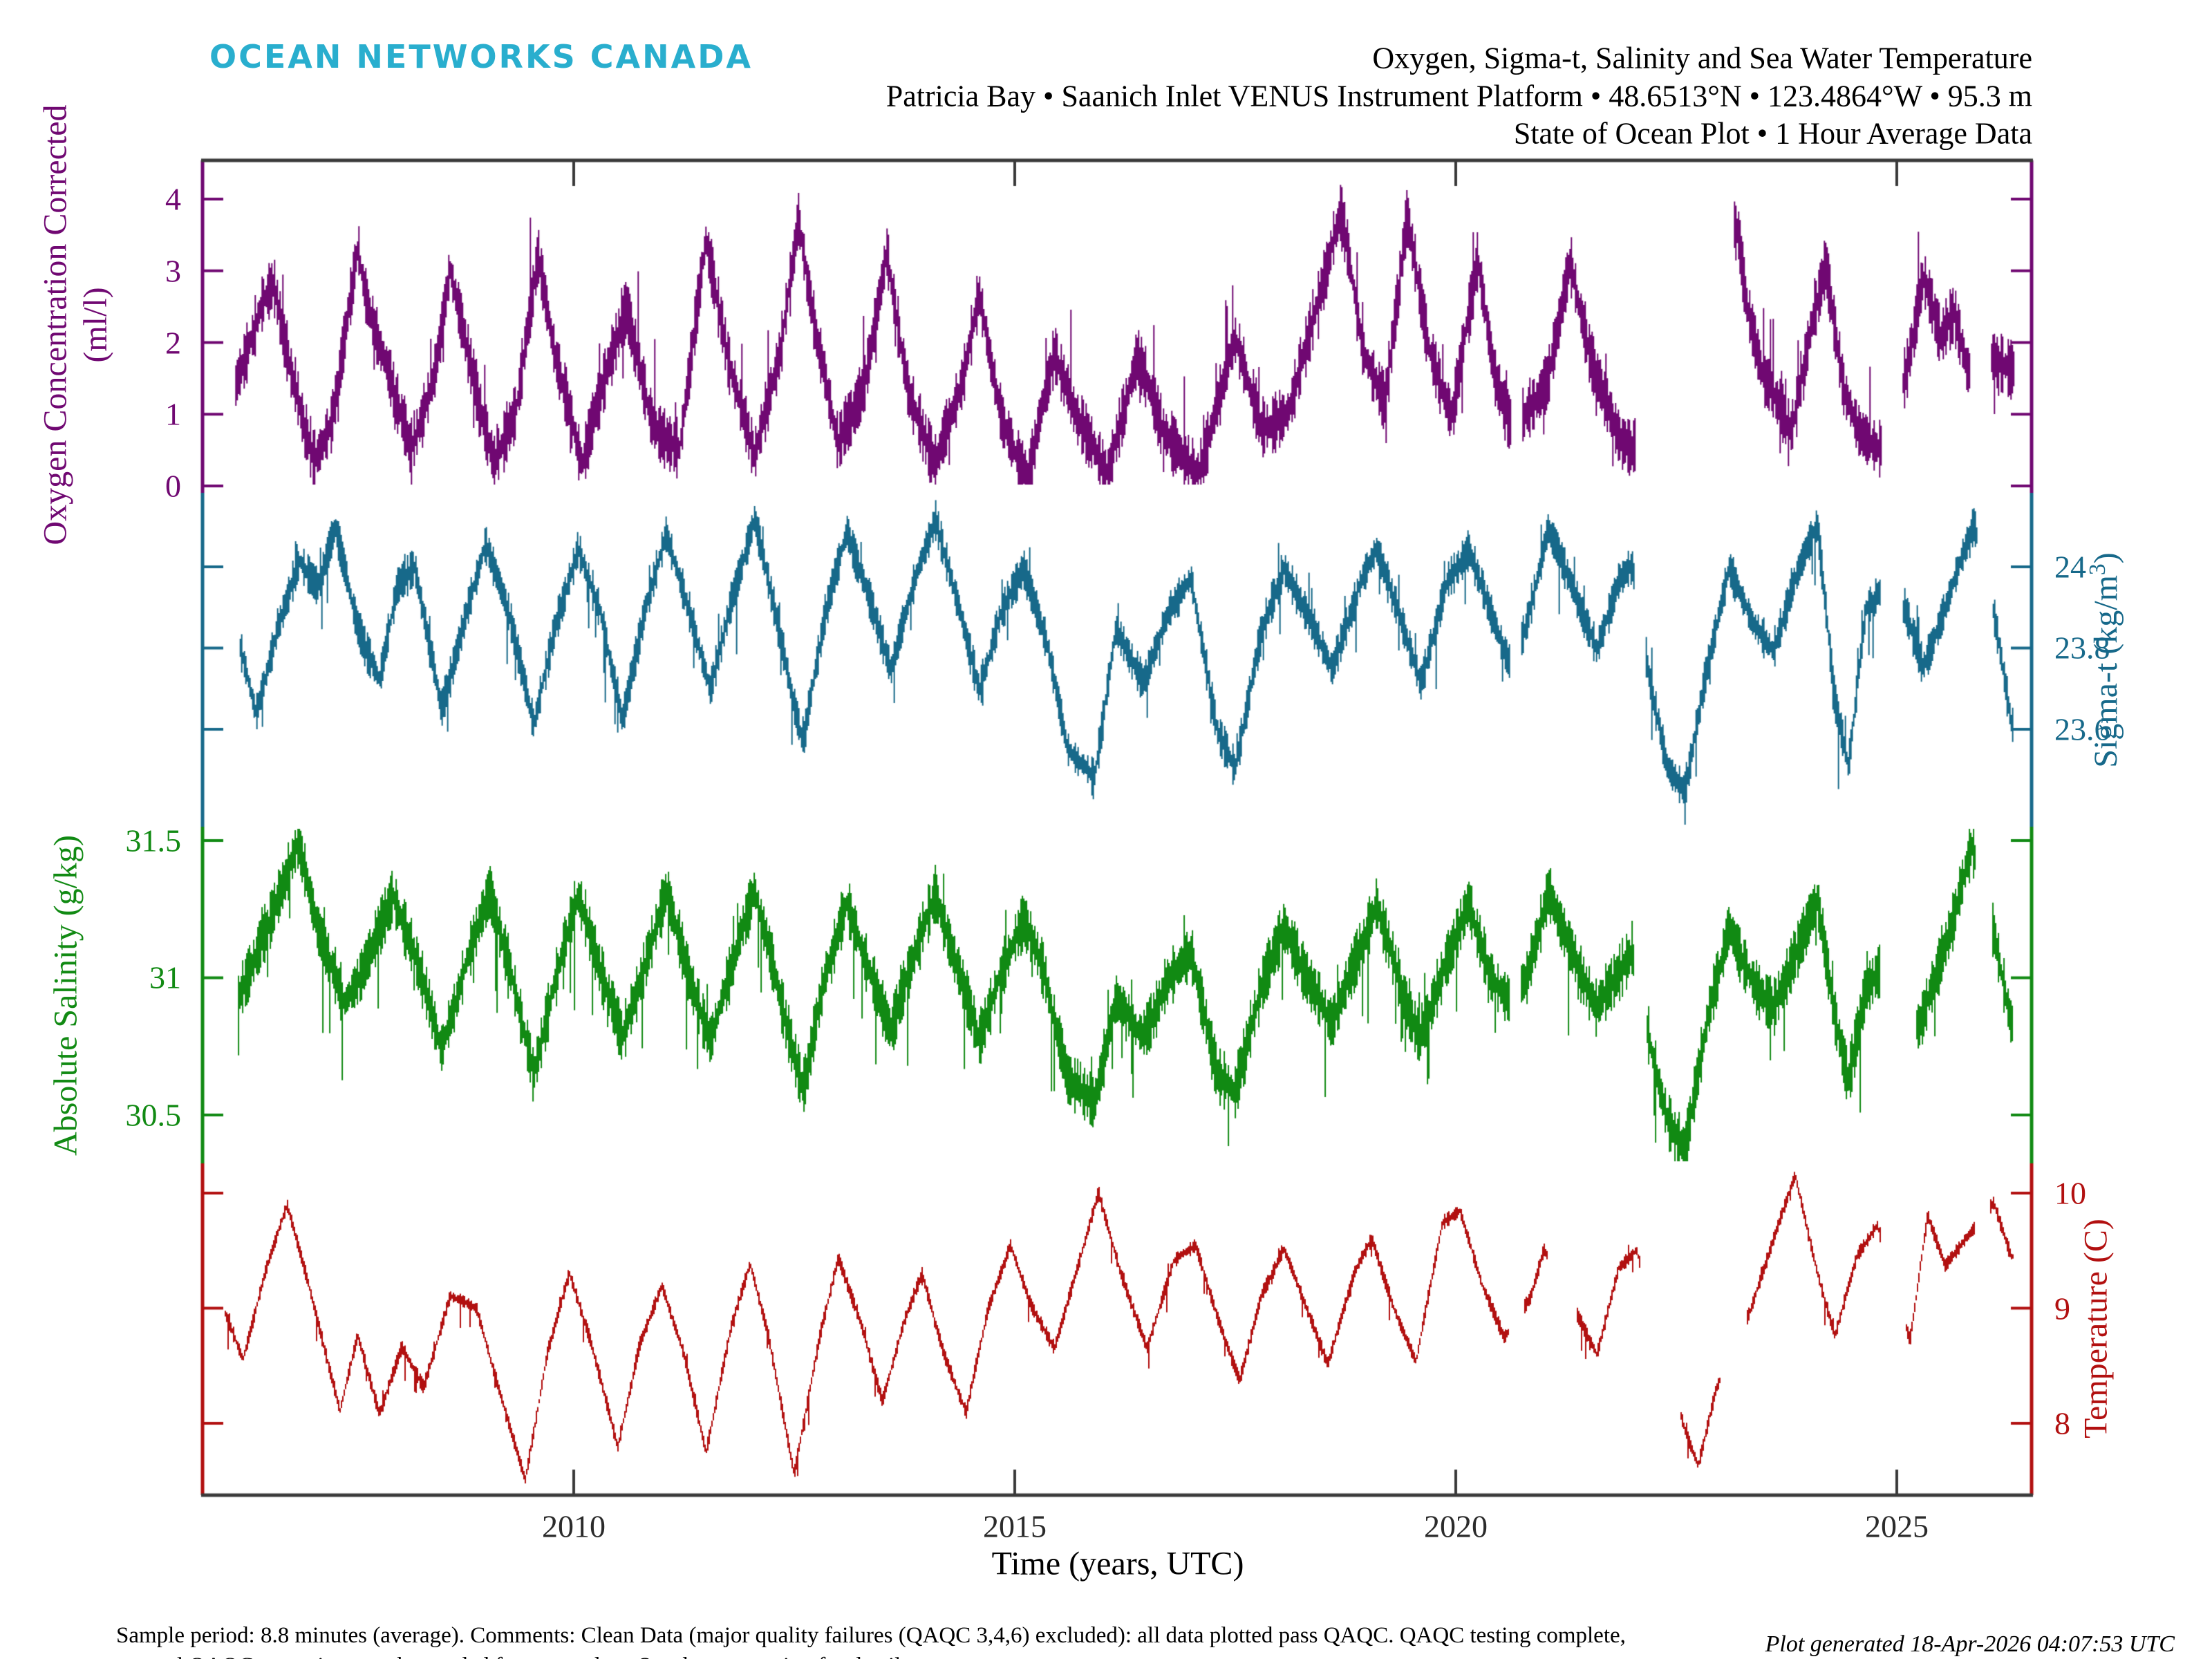  What do you see at coordinates (173, 199) in the screenshot?
I see `oxygen-tick-4: 4` at bounding box center [173, 199].